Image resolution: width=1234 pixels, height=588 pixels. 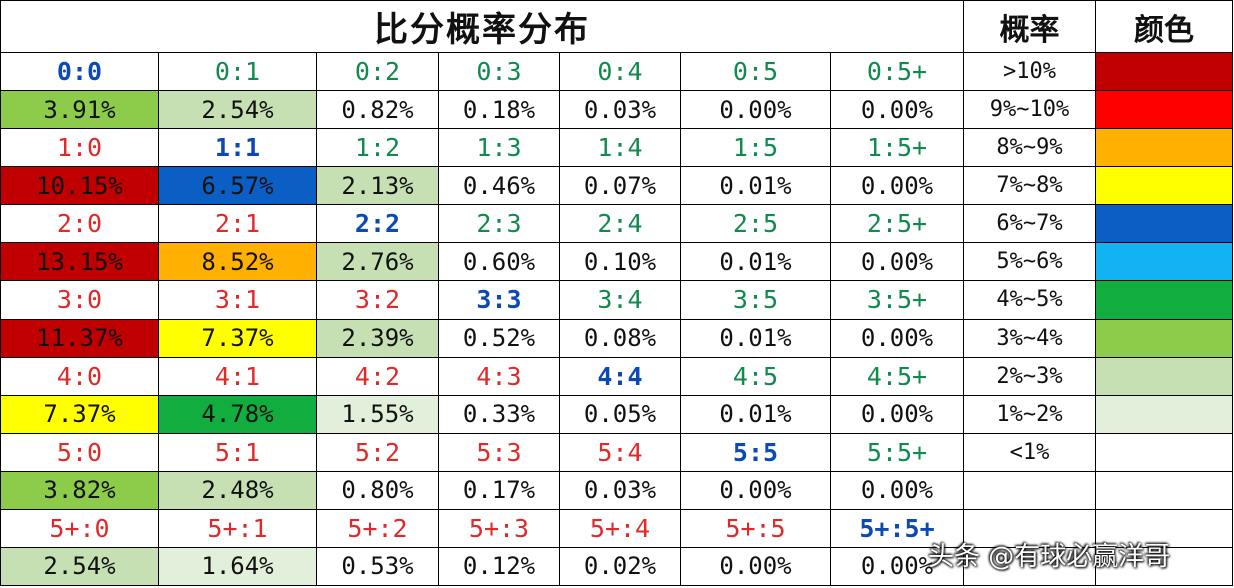 I want to click on score-cell: 5:4, so click(x=620, y=452).